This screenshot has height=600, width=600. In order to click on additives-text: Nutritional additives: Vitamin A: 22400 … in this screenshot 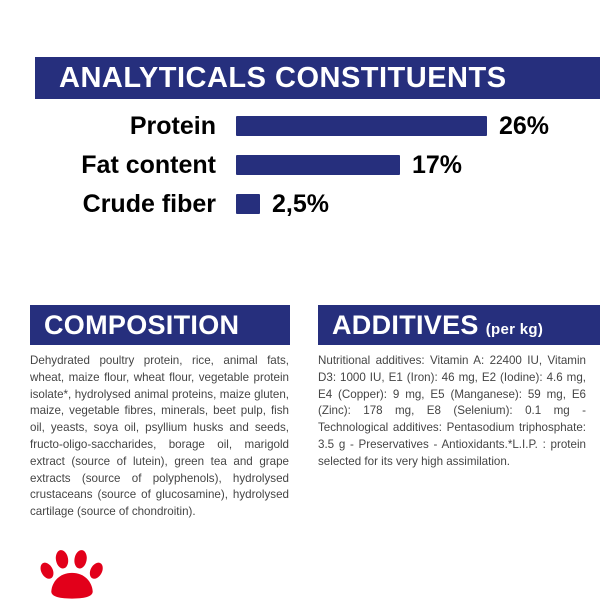, I will do `click(452, 411)`.